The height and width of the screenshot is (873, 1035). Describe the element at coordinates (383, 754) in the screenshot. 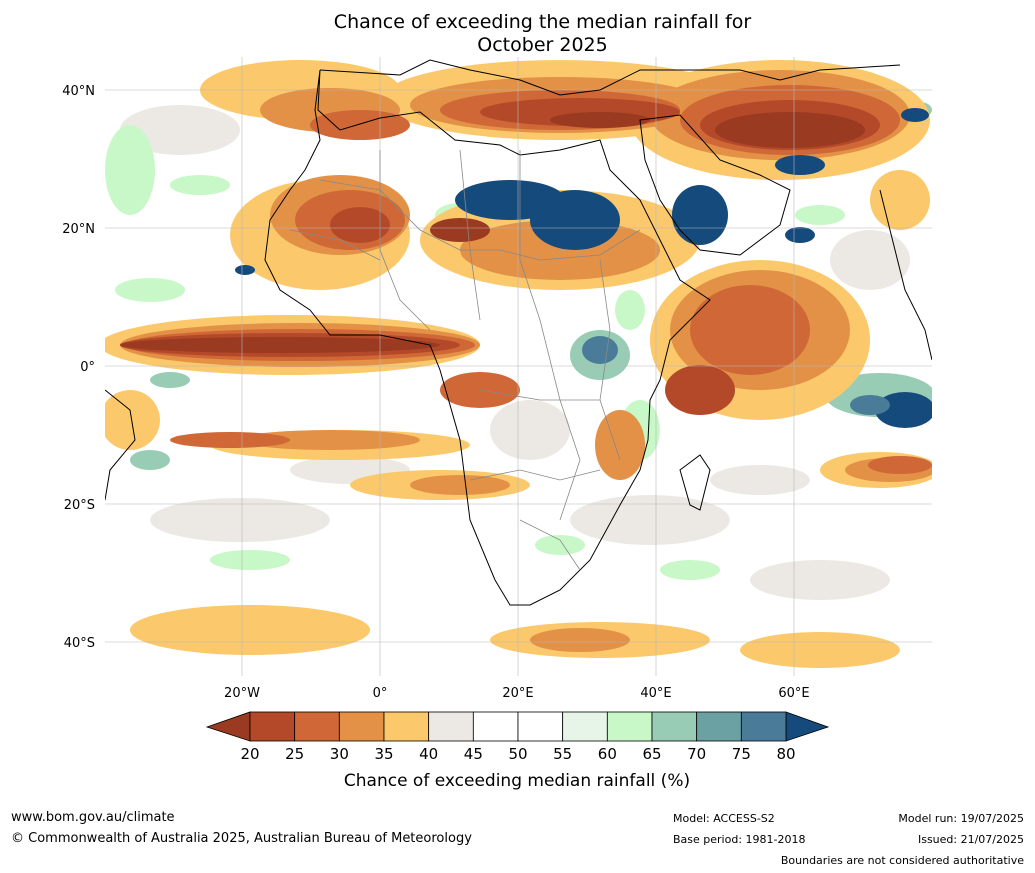

I see `colorbar-tick-label: 35` at that location.